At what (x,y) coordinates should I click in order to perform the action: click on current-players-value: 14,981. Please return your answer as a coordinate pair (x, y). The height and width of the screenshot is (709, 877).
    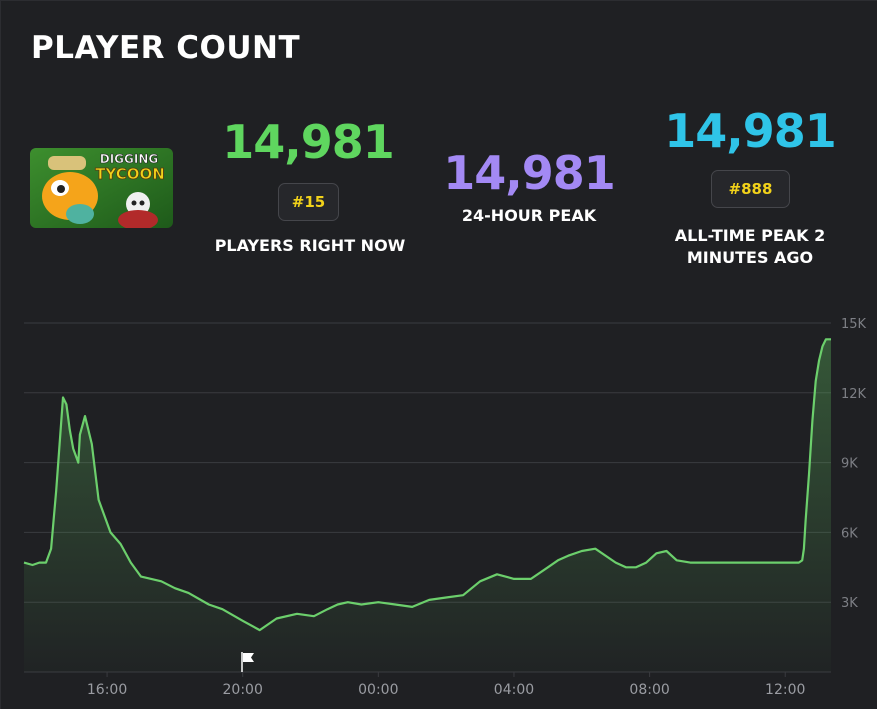
    Looking at the image, I should click on (308, 142).